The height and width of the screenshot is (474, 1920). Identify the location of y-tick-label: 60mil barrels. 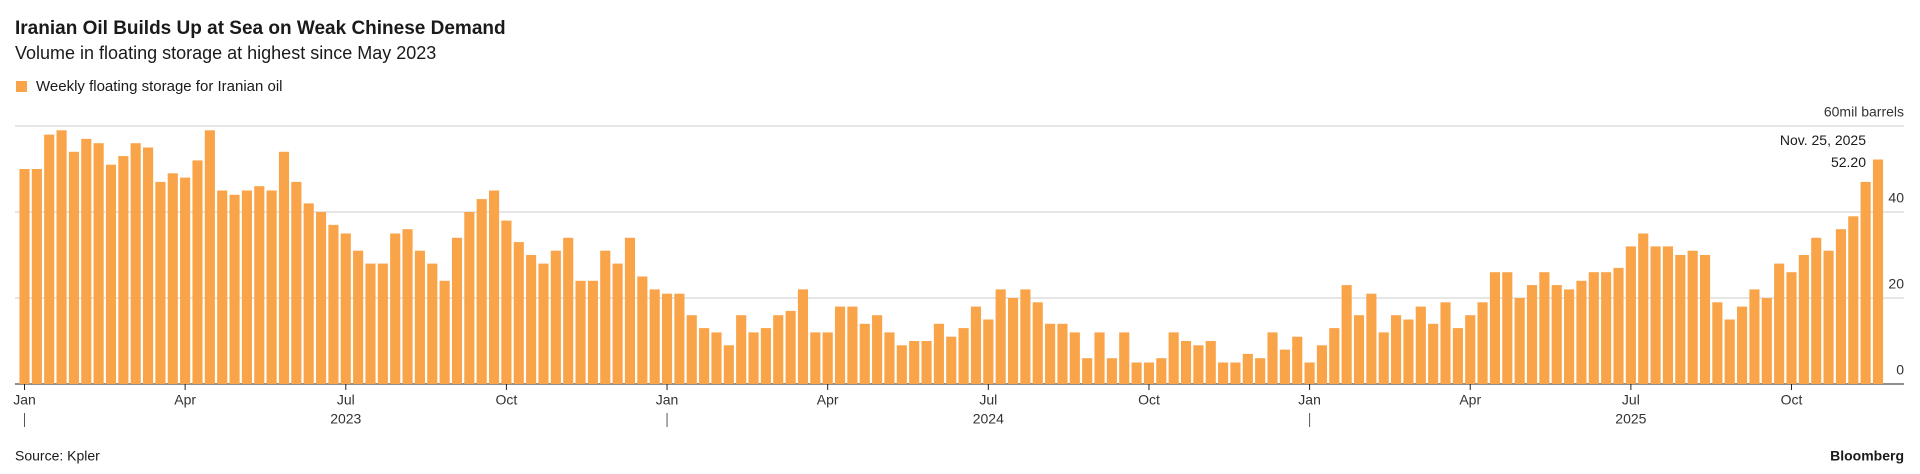
(1864, 112).